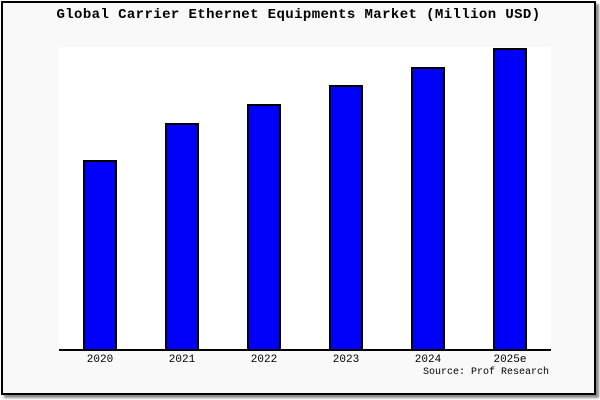  What do you see at coordinates (510, 360) in the screenshot?
I see `x-tick-label-2025e: 2025e` at bounding box center [510, 360].